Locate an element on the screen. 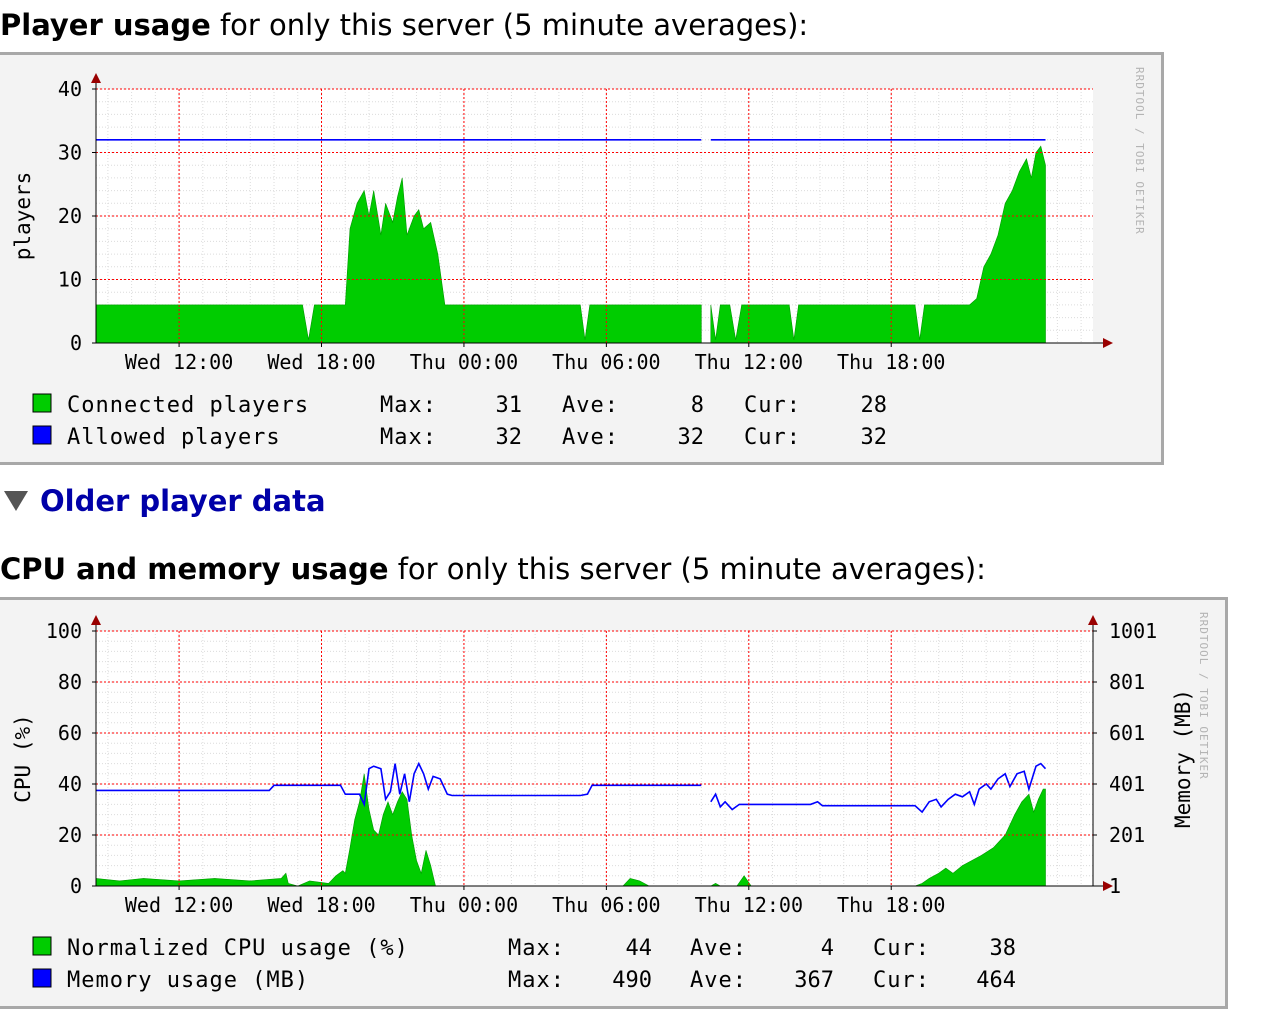 This screenshot has width=1265, height=1015. y-right-axis-label: Memory (MB) is located at coordinates (1183, 758).